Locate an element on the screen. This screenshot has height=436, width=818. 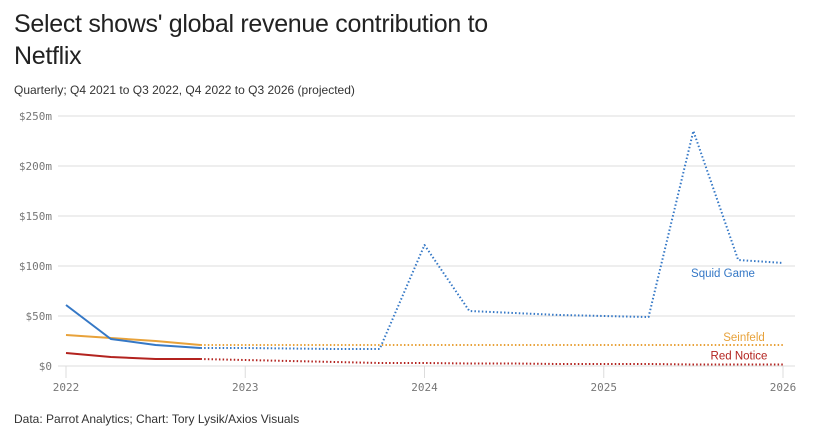
x-tick-label: 2022 is located at coordinates (66, 387).